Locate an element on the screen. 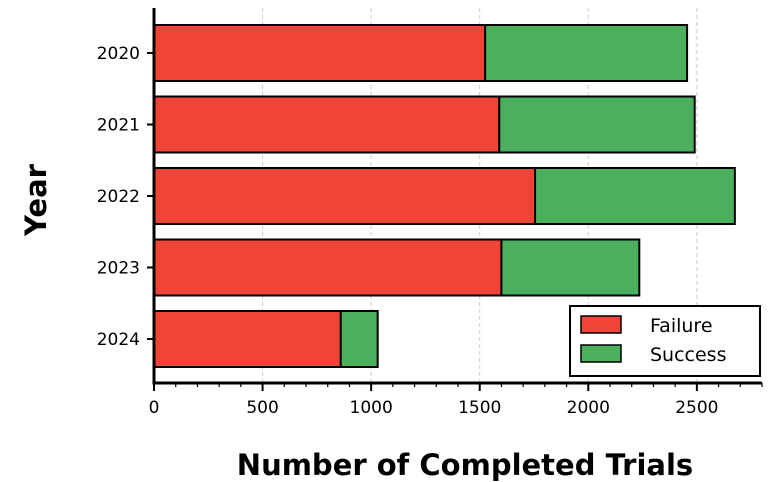 This screenshot has width=768, height=482. x-tick-label-2000: 2000 is located at coordinates (588, 408).